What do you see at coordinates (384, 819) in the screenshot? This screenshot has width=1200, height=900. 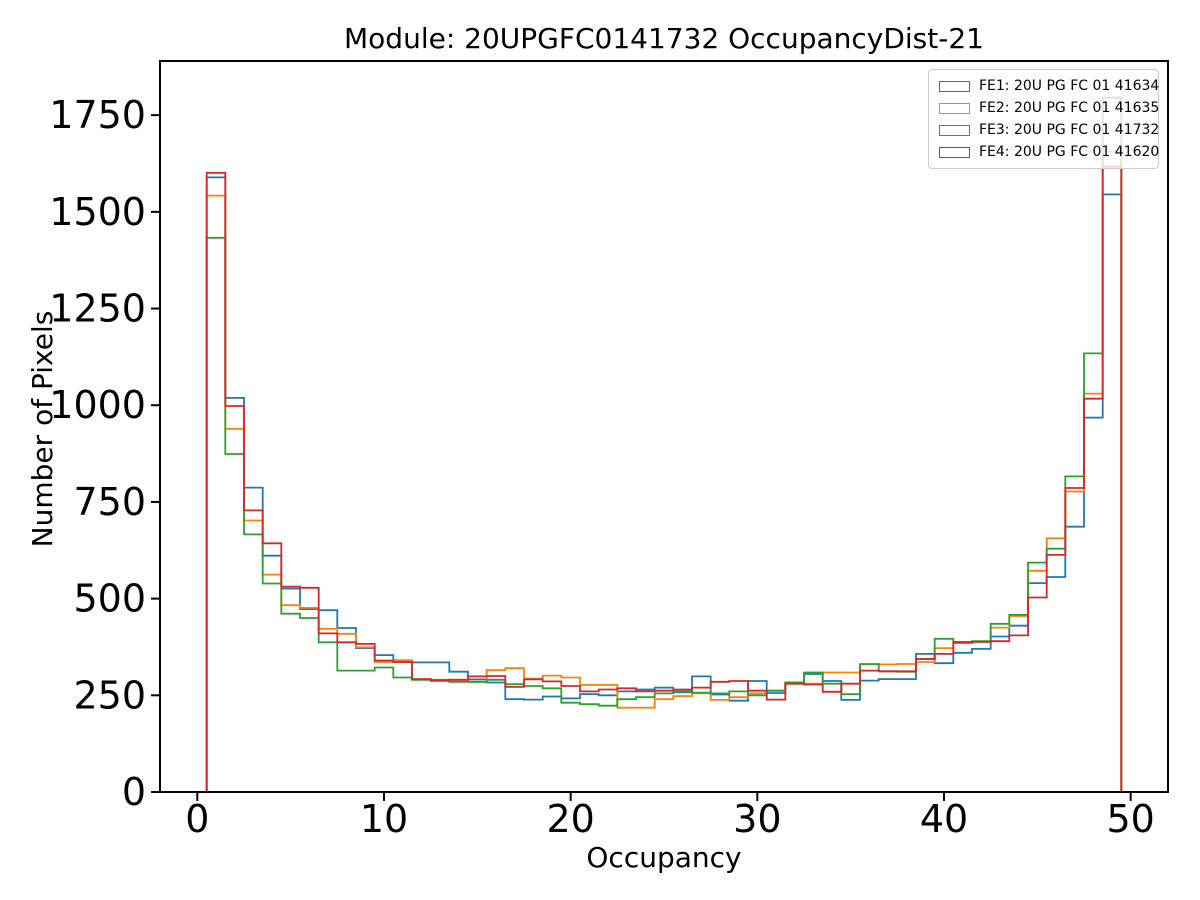 I see `x-tick-label: 10` at bounding box center [384, 819].